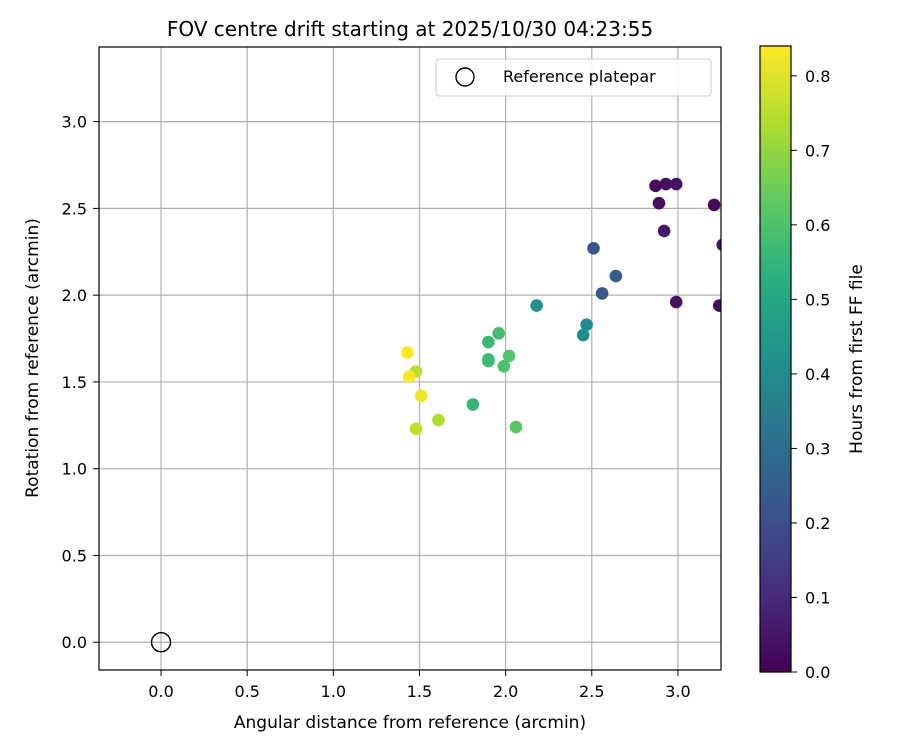  What do you see at coordinates (817, 672) in the screenshot?
I see `colorbar-tick-label: 0.0` at bounding box center [817, 672].